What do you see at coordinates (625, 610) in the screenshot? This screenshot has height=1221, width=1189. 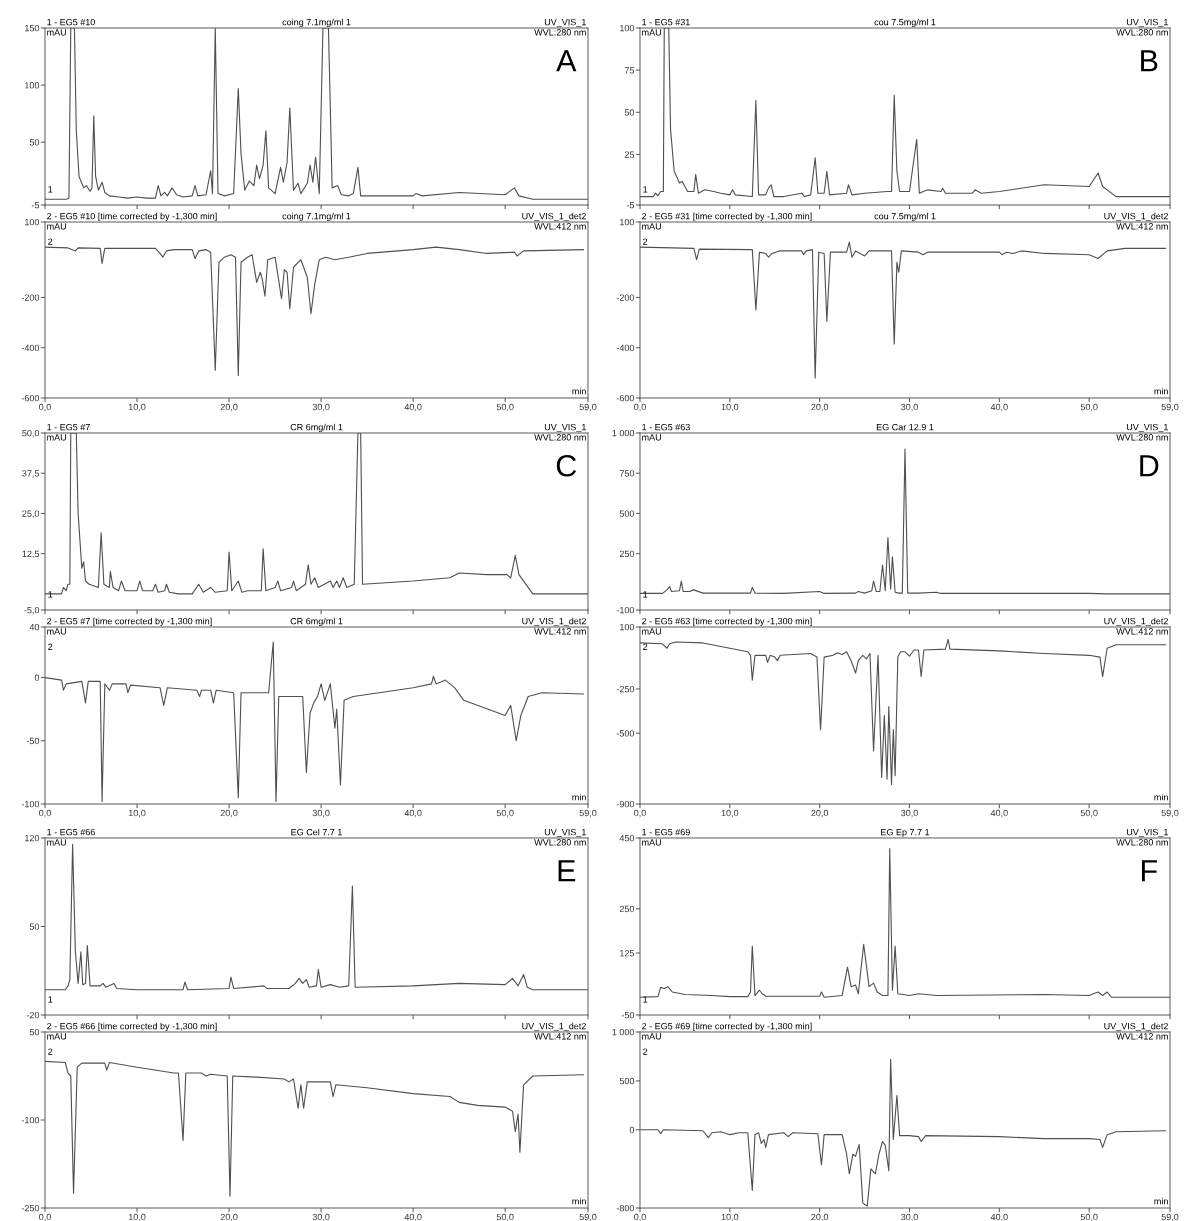 I see `y-tick-label: -100` at bounding box center [625, 610].